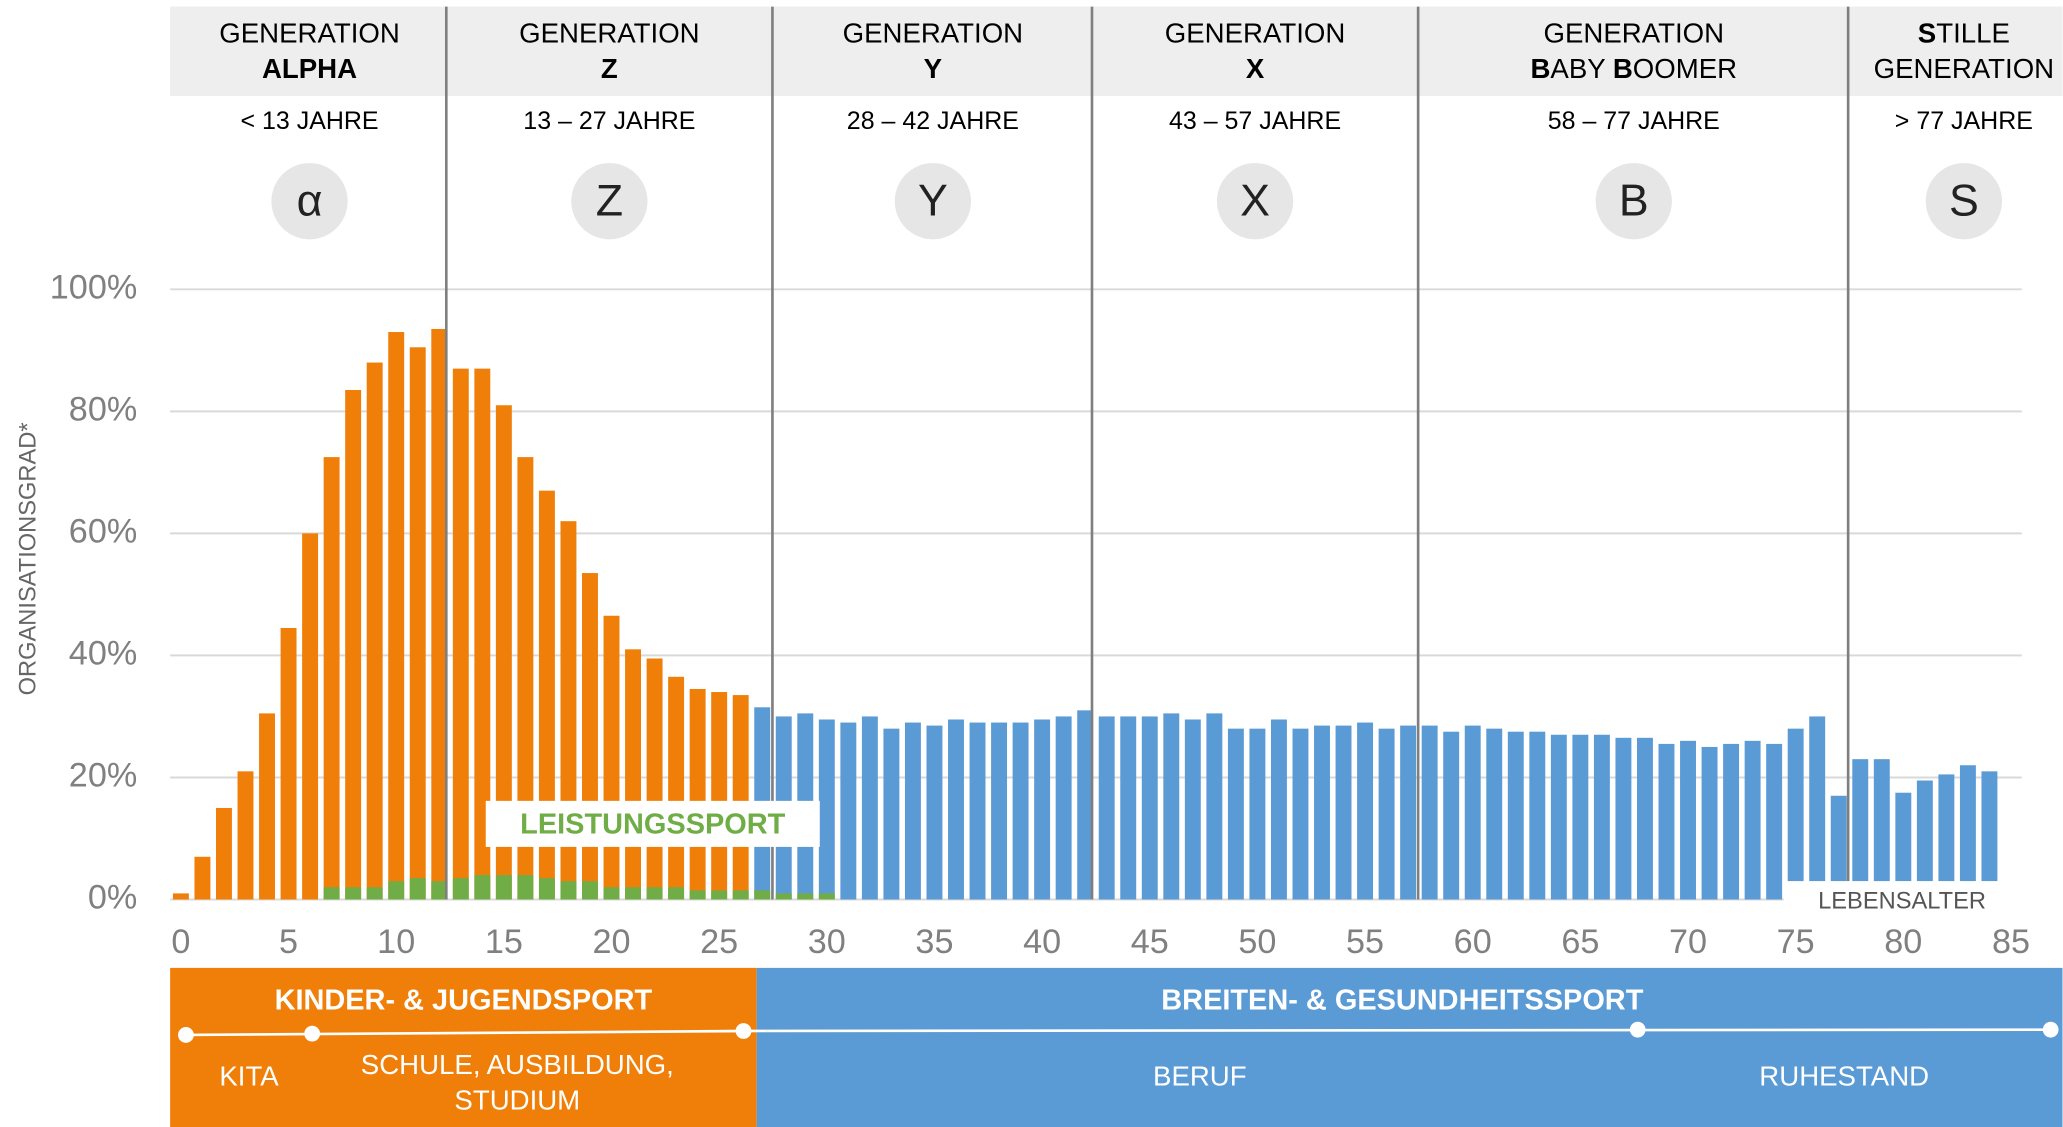 The width and height of the screenshot is (2063, 1127). Describe the element at coordinates (1365, 942) in the screenshot. I see `x-tick-label: 55` at that location.